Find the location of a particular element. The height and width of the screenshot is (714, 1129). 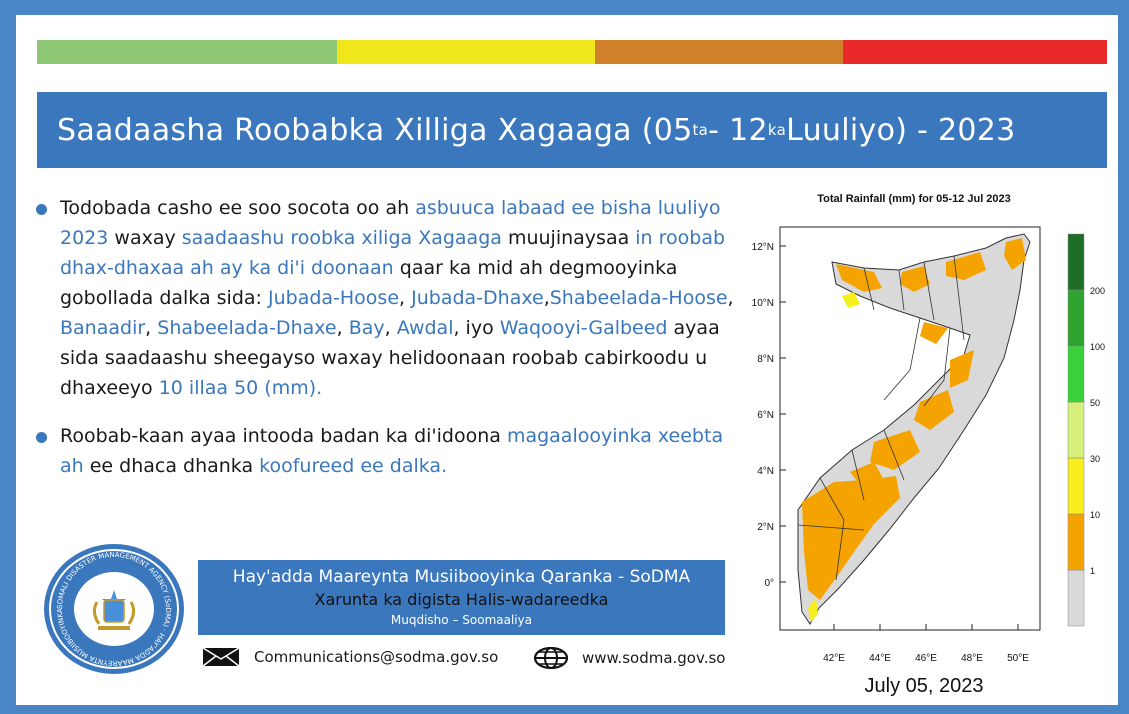

agency-unit: Xarunta ka digista Halis-wadareedka is located at coordinates (461, 599).